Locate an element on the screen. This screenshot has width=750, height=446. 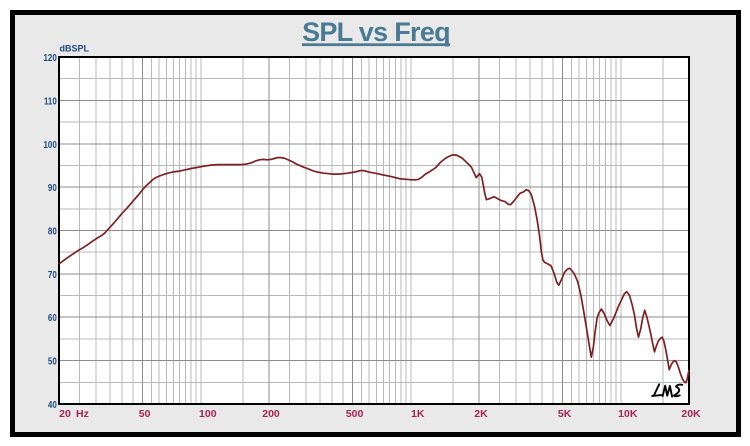
svg-text: 1K is located at coordinates (418, 414).